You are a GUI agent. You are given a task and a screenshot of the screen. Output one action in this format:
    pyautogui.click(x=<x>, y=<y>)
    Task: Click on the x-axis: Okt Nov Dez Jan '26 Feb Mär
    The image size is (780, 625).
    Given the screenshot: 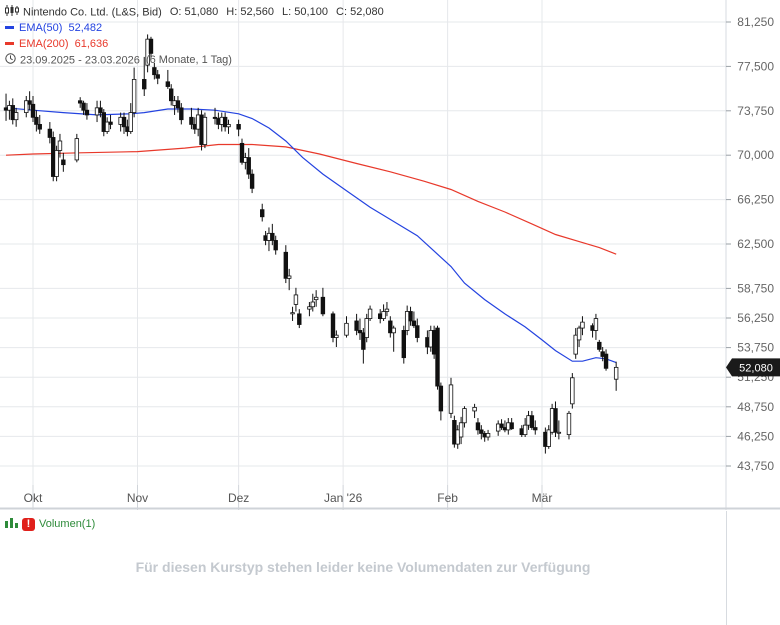 What is the action you would take?
    pyautogui.click(x=288, y=497)
    